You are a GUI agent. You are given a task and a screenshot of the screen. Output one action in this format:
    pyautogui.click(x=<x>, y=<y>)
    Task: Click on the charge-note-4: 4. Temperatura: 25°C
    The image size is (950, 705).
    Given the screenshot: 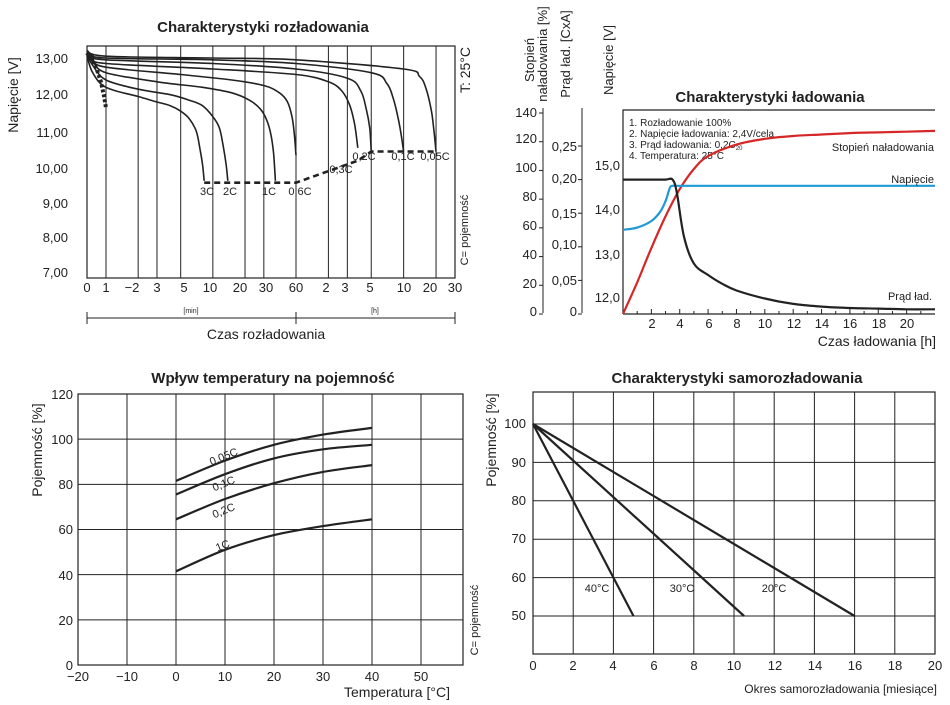 What is the action you would take?
    pyautogui.click(x=676, y=156)
    